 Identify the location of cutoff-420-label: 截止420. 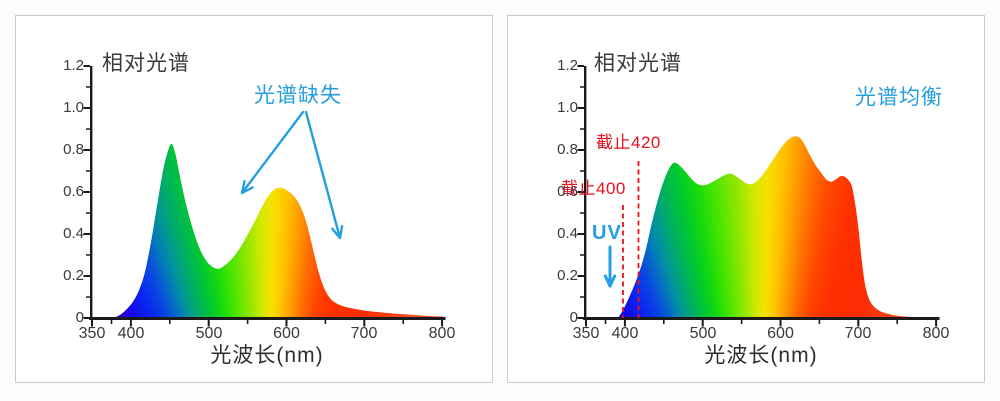
(628, 142).